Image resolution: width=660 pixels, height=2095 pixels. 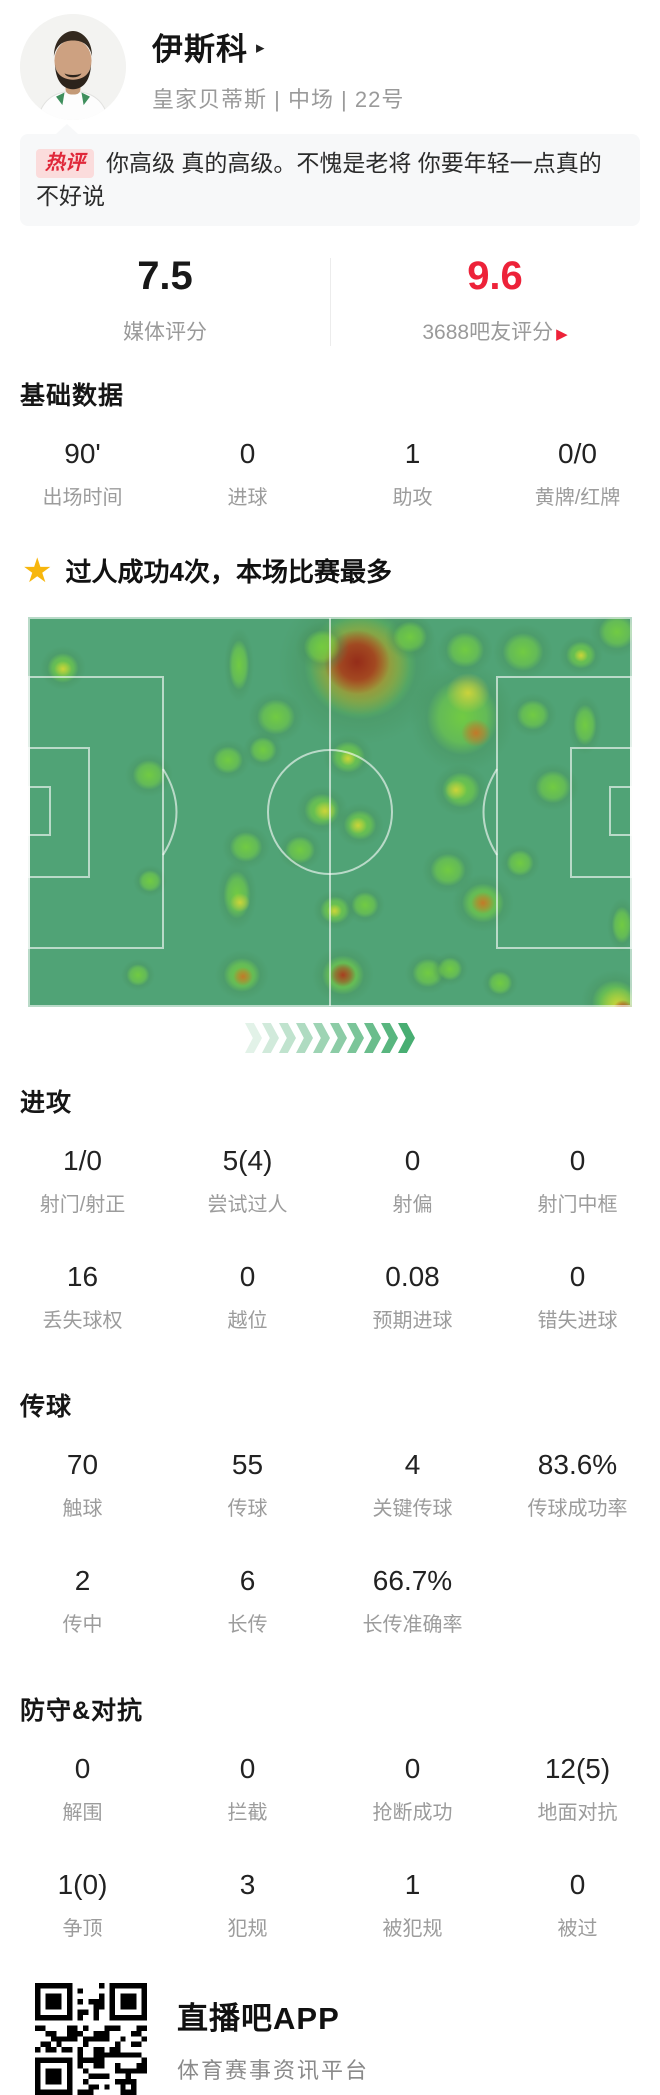 What do you see at coordinates (200, 49) in the screenshot?
I see `player-name: 伊斯科` at bounding box center [200, 49].